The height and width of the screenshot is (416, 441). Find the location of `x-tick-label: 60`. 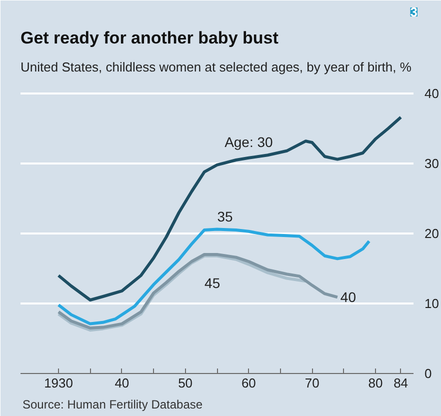

x-tick-label: 60 is located at coordinates (248, 383).